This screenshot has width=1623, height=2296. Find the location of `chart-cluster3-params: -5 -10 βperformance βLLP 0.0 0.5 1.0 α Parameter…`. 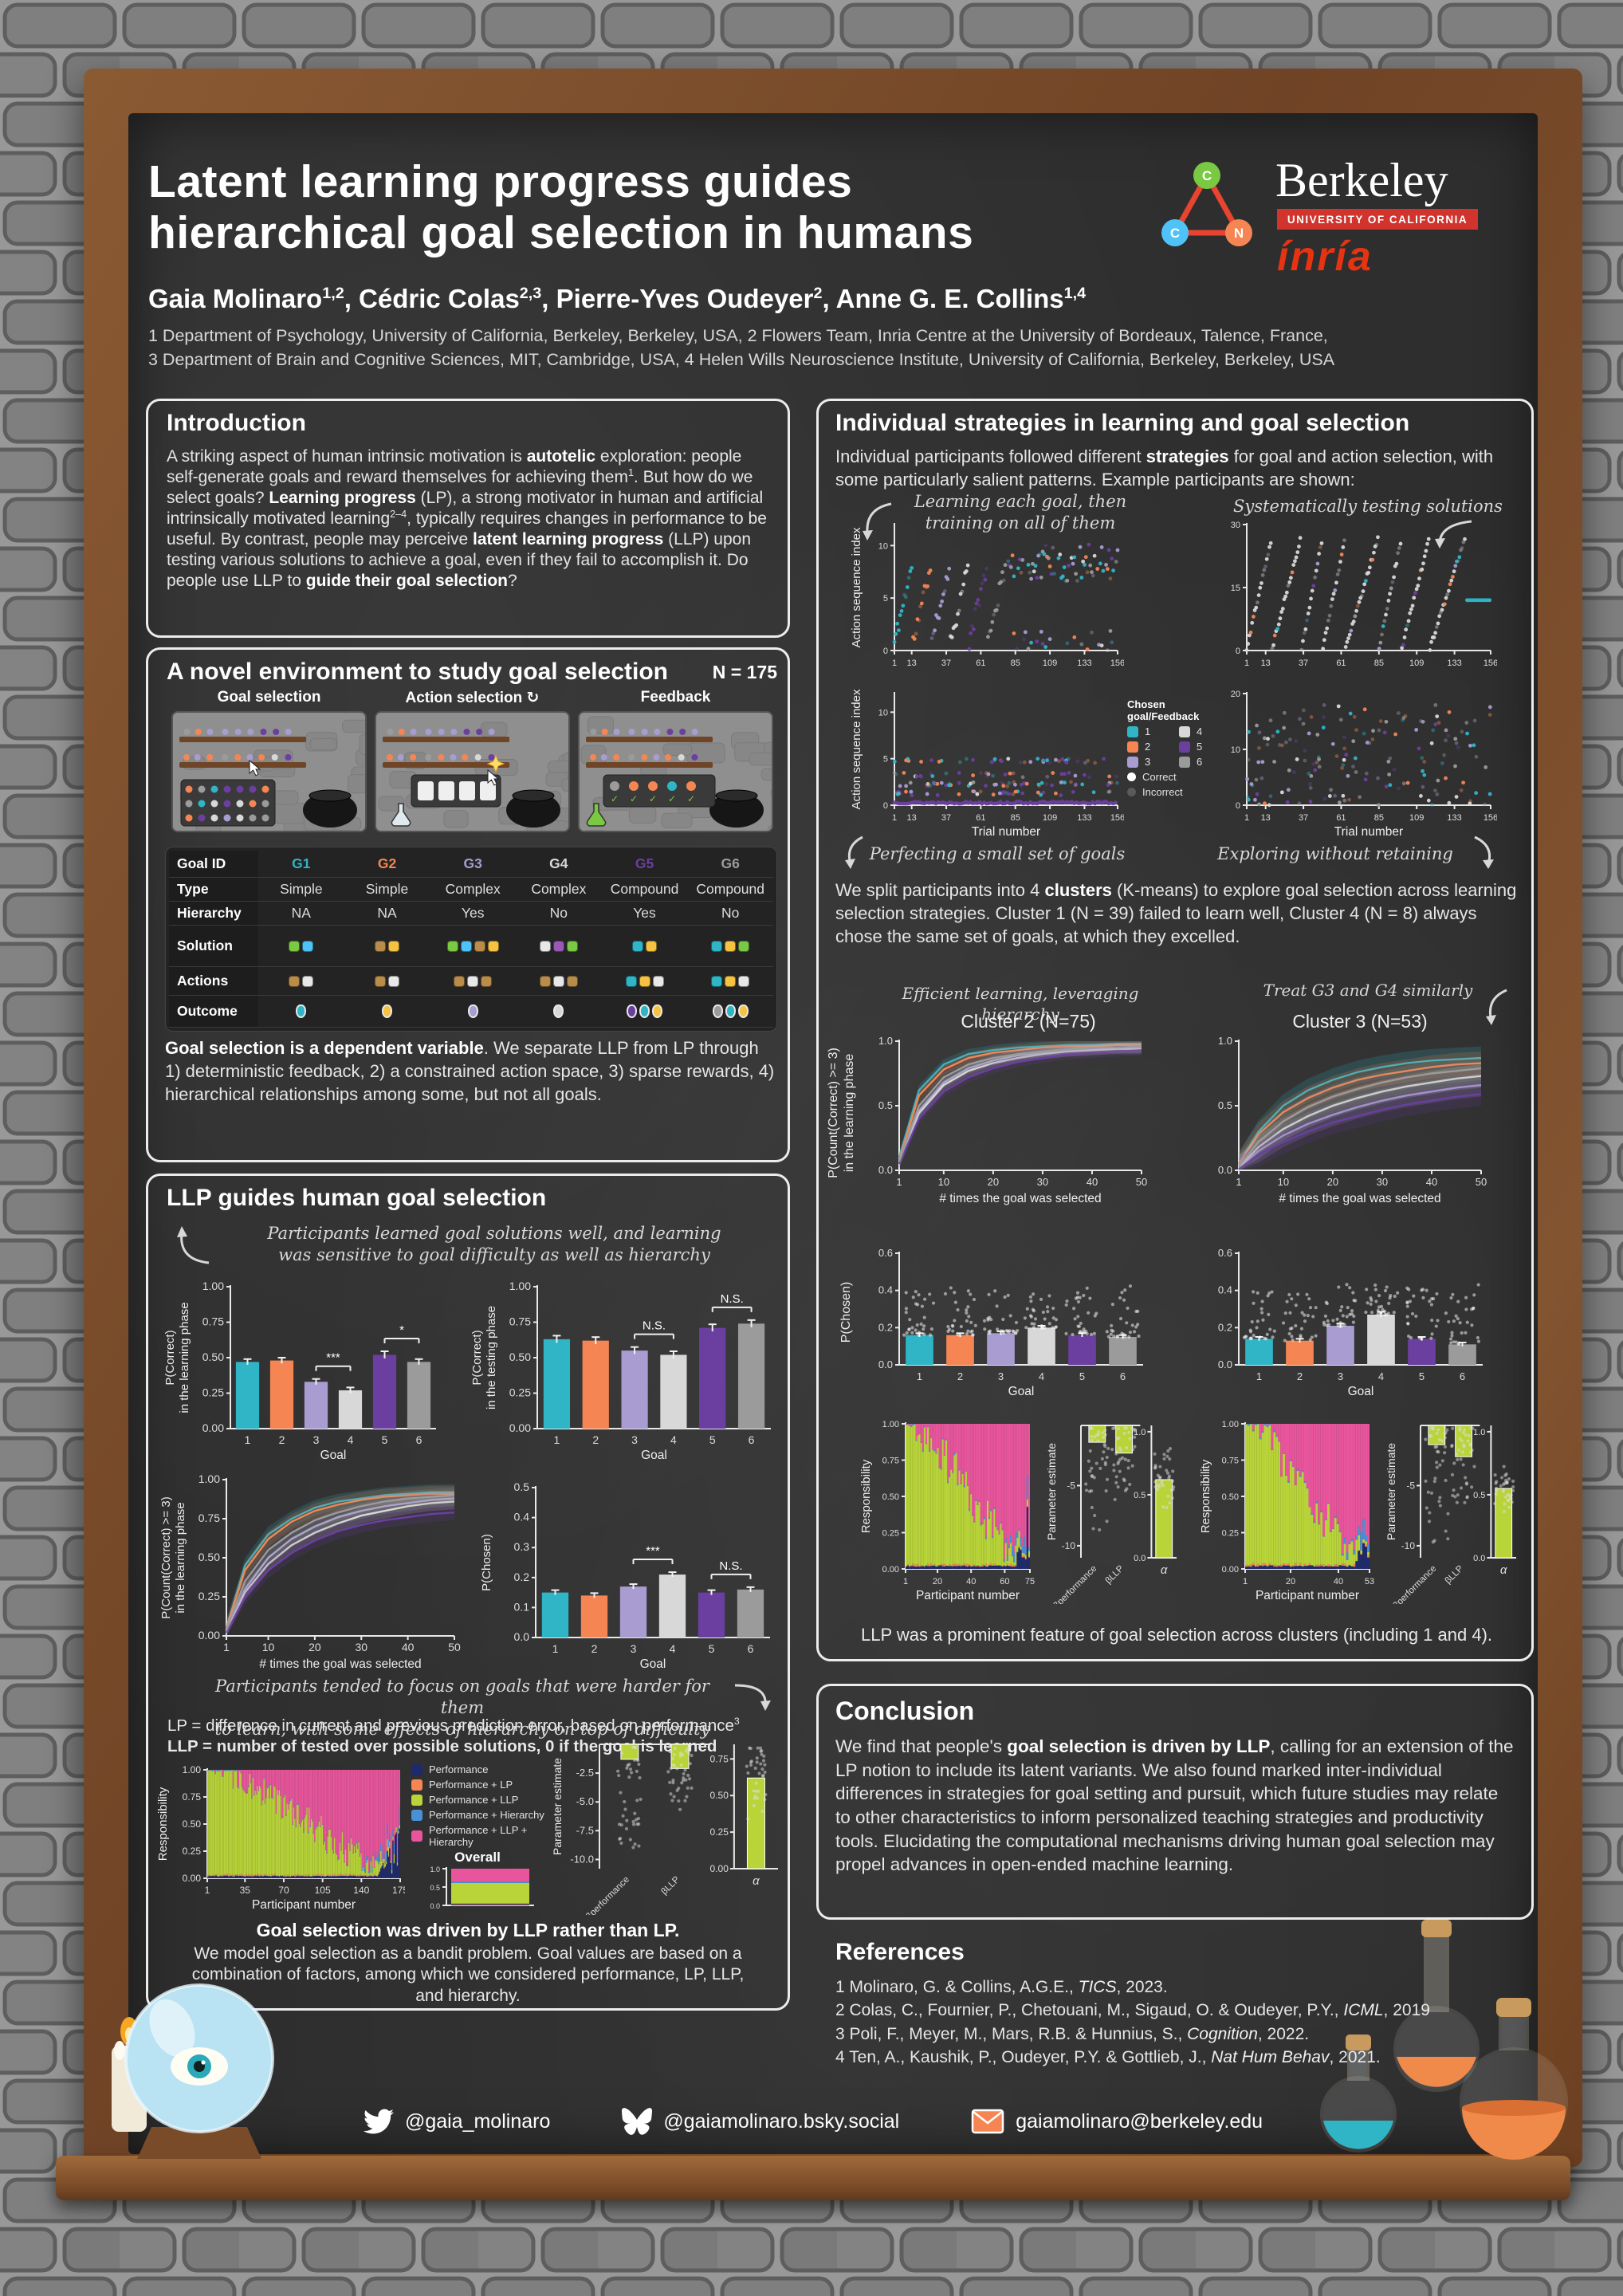

chart-cluster3-params: -5 -10 βperformance βLLP 0.0 0.5 1.0 α Parameter… is located at coordinates (1451, 1513).